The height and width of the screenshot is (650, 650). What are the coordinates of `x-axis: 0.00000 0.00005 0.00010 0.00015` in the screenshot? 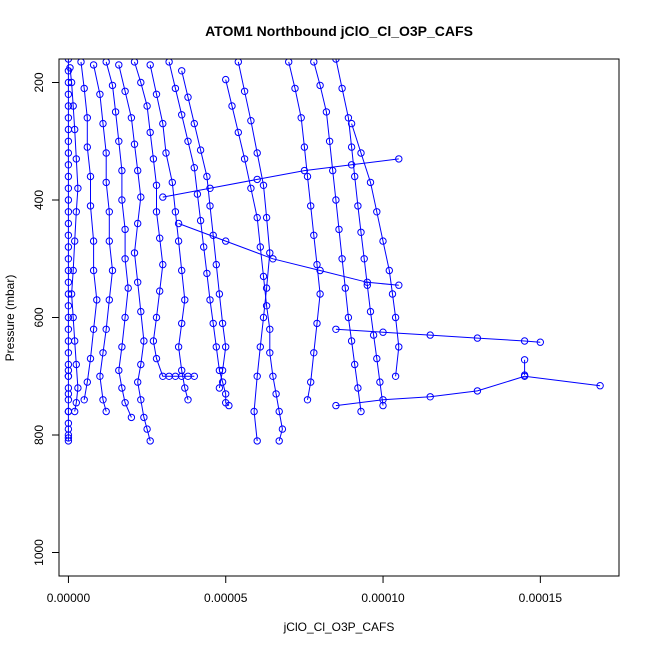 It's located at (304, 590).